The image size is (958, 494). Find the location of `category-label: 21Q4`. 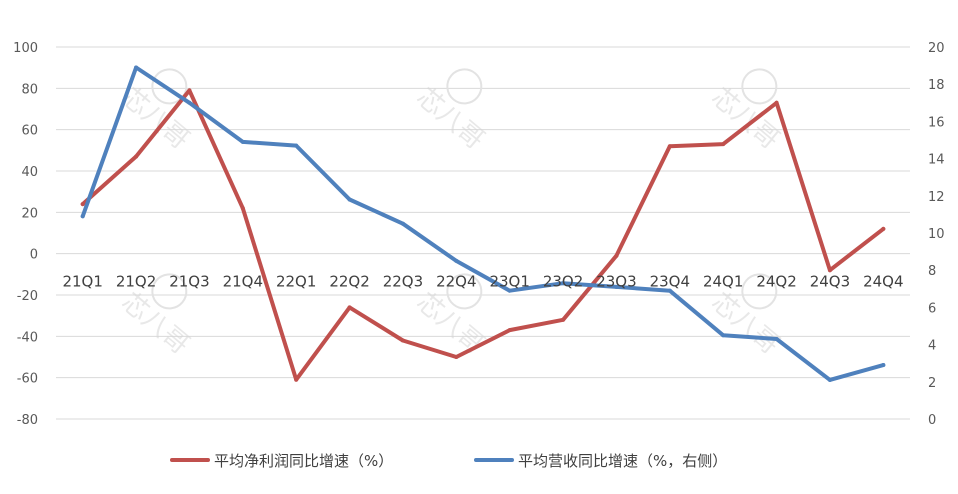

category-label: 21Q4 is located at coordinates (243, 282).